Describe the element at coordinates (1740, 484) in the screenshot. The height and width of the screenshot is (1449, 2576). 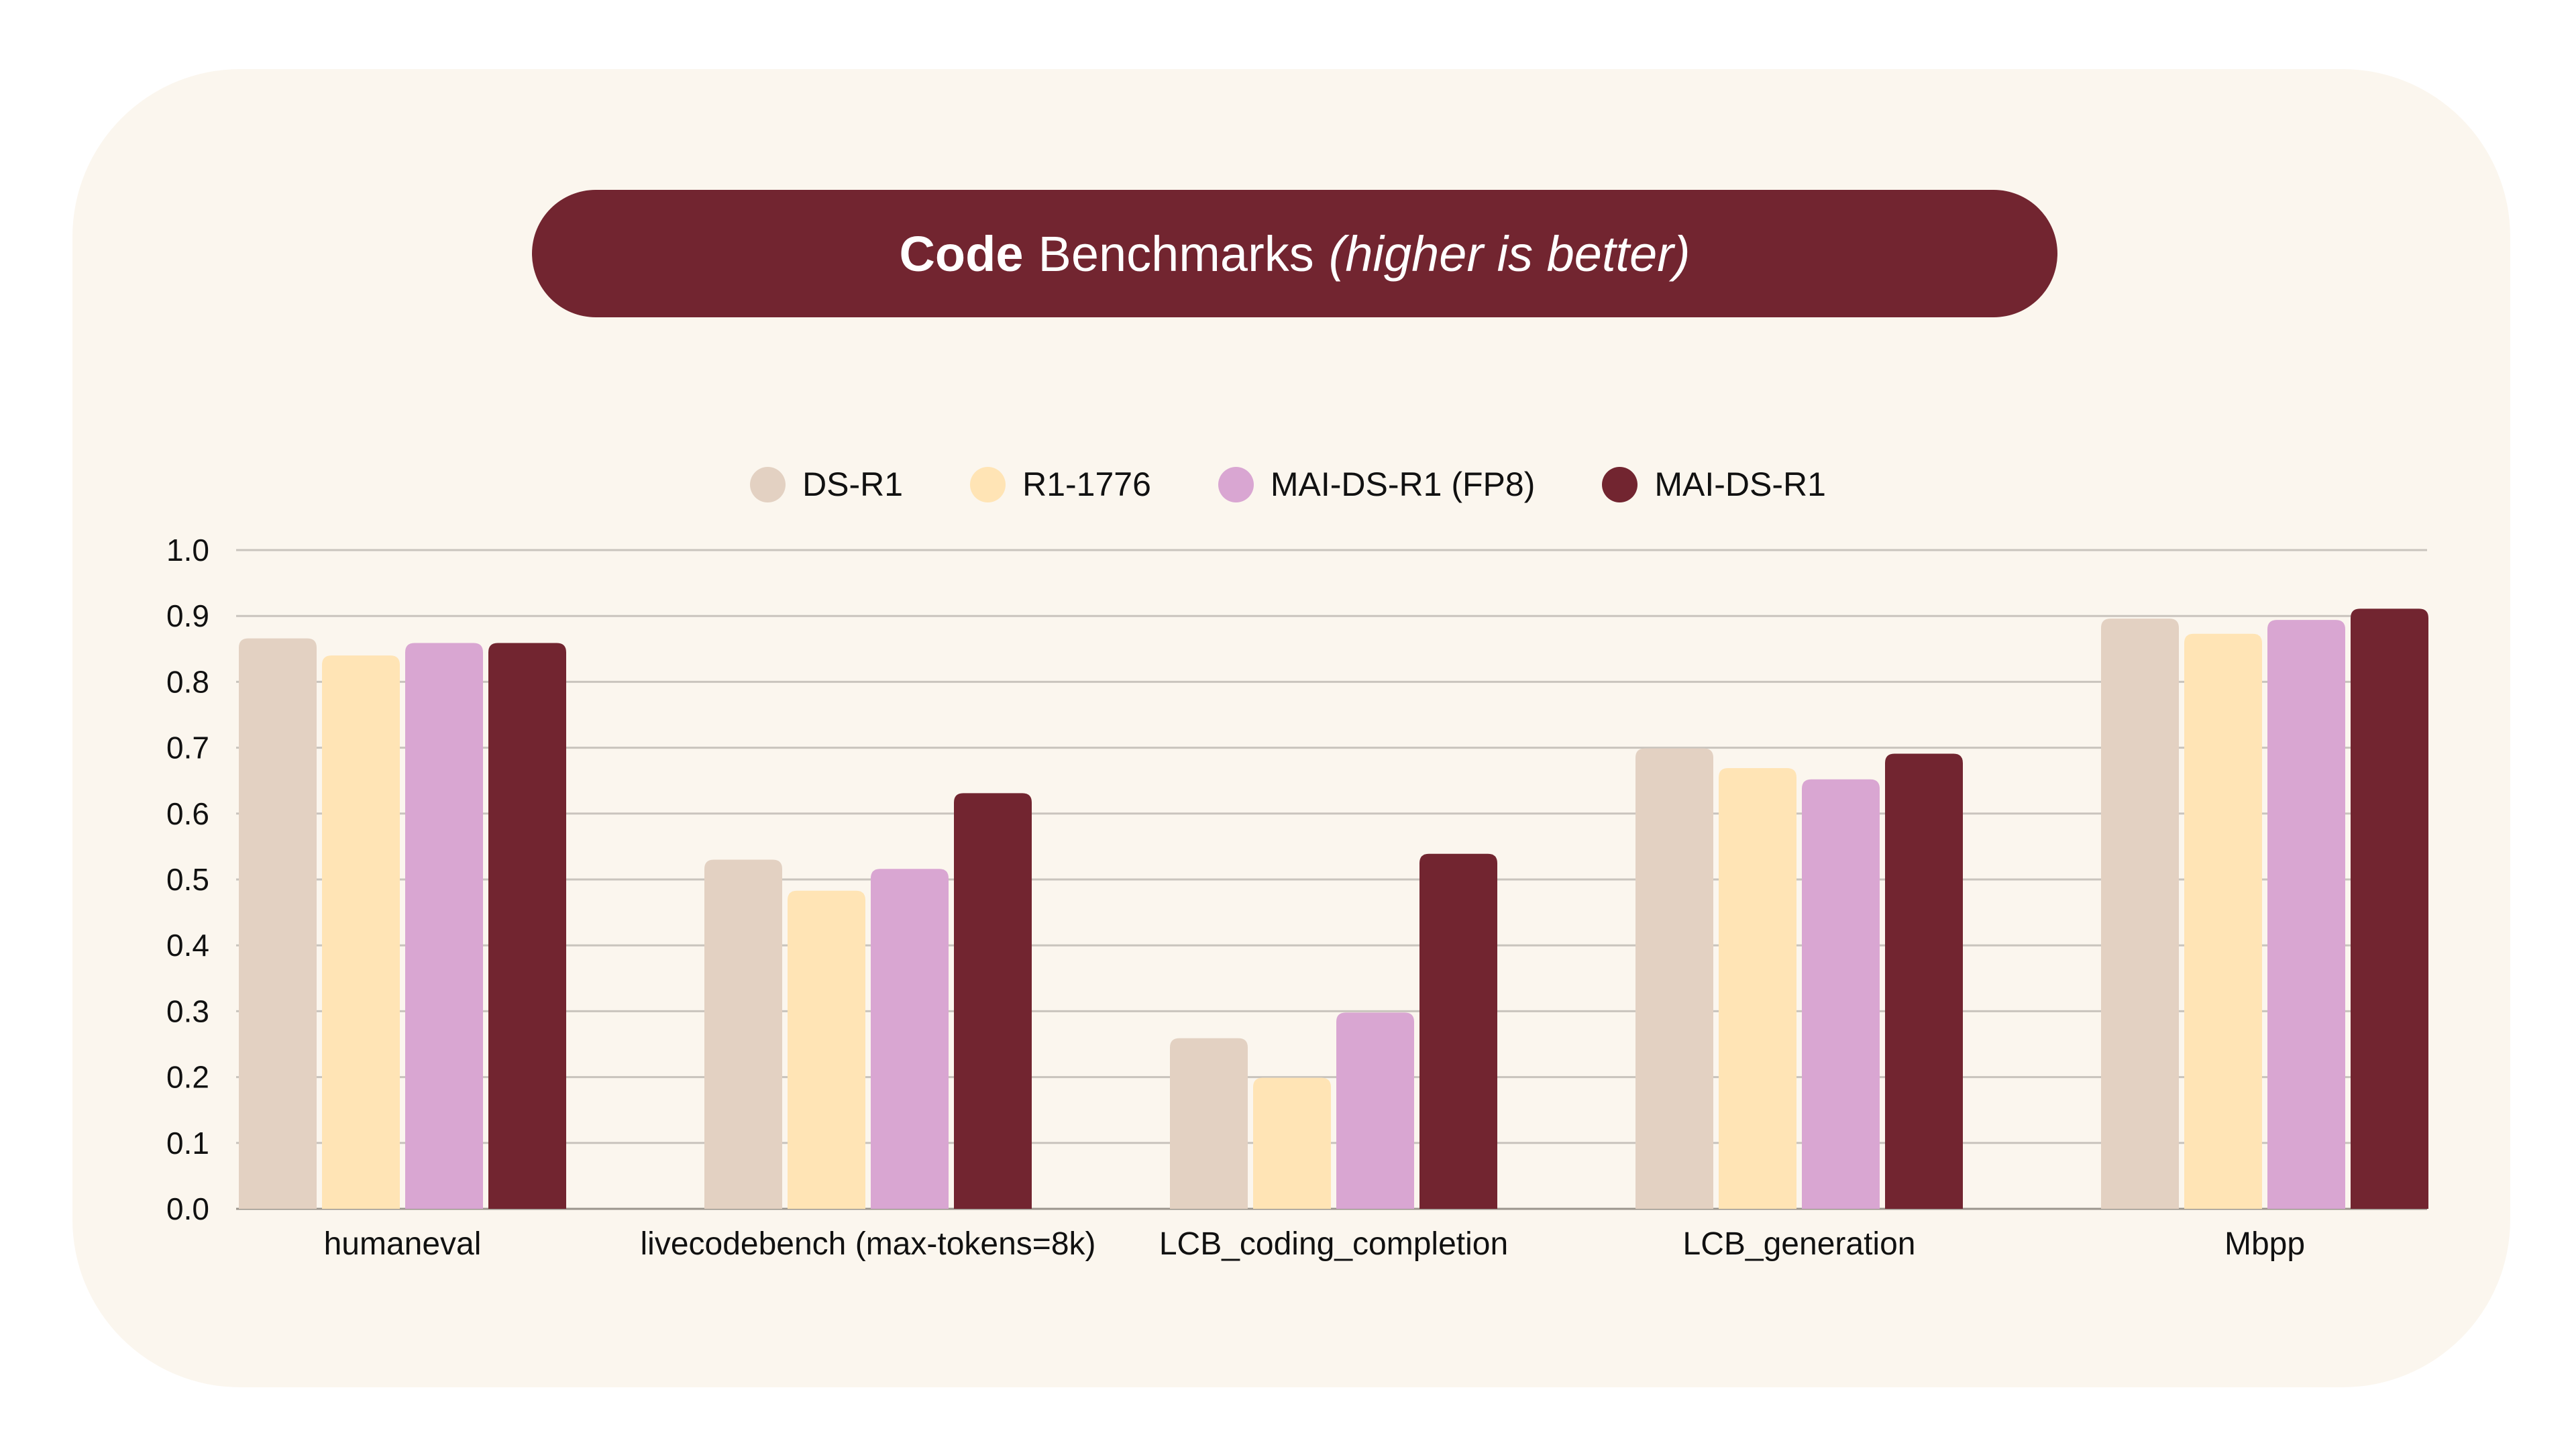
I see `legend-label: MAI-DS-R1` at that location.